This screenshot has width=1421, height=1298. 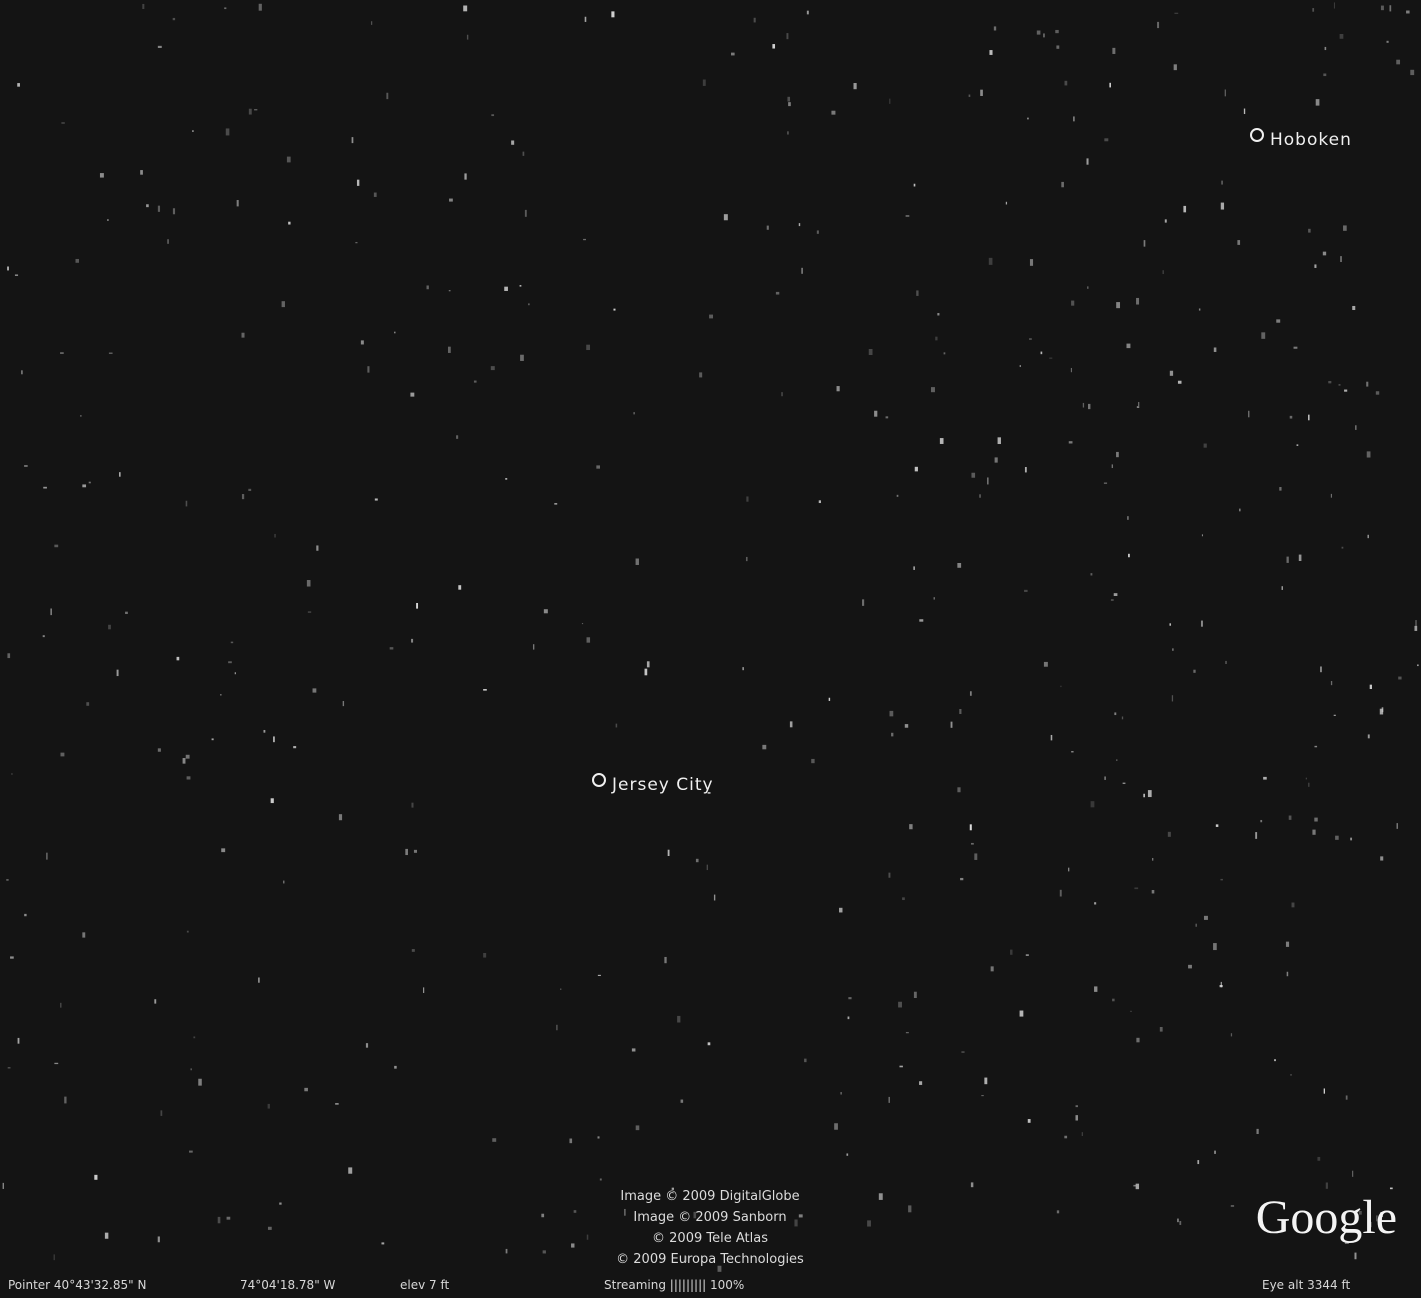 I want to click on place-label: Jersey City, so click(x=653, y=784).